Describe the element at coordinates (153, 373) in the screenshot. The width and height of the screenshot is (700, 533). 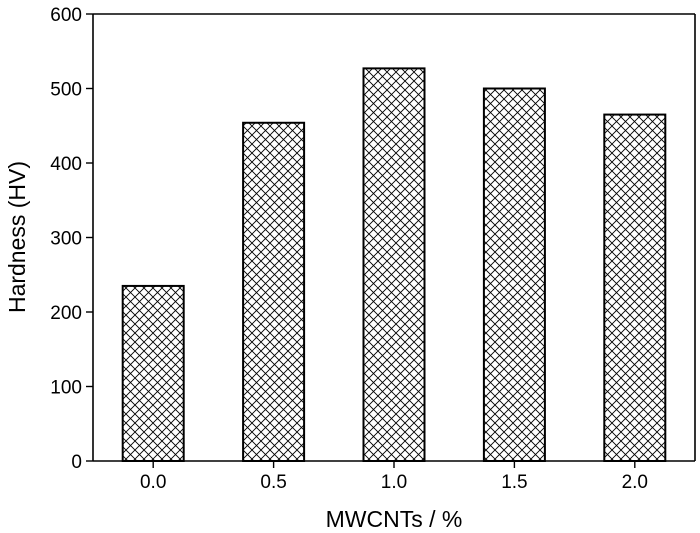
I see `bar-0.0` at that location.